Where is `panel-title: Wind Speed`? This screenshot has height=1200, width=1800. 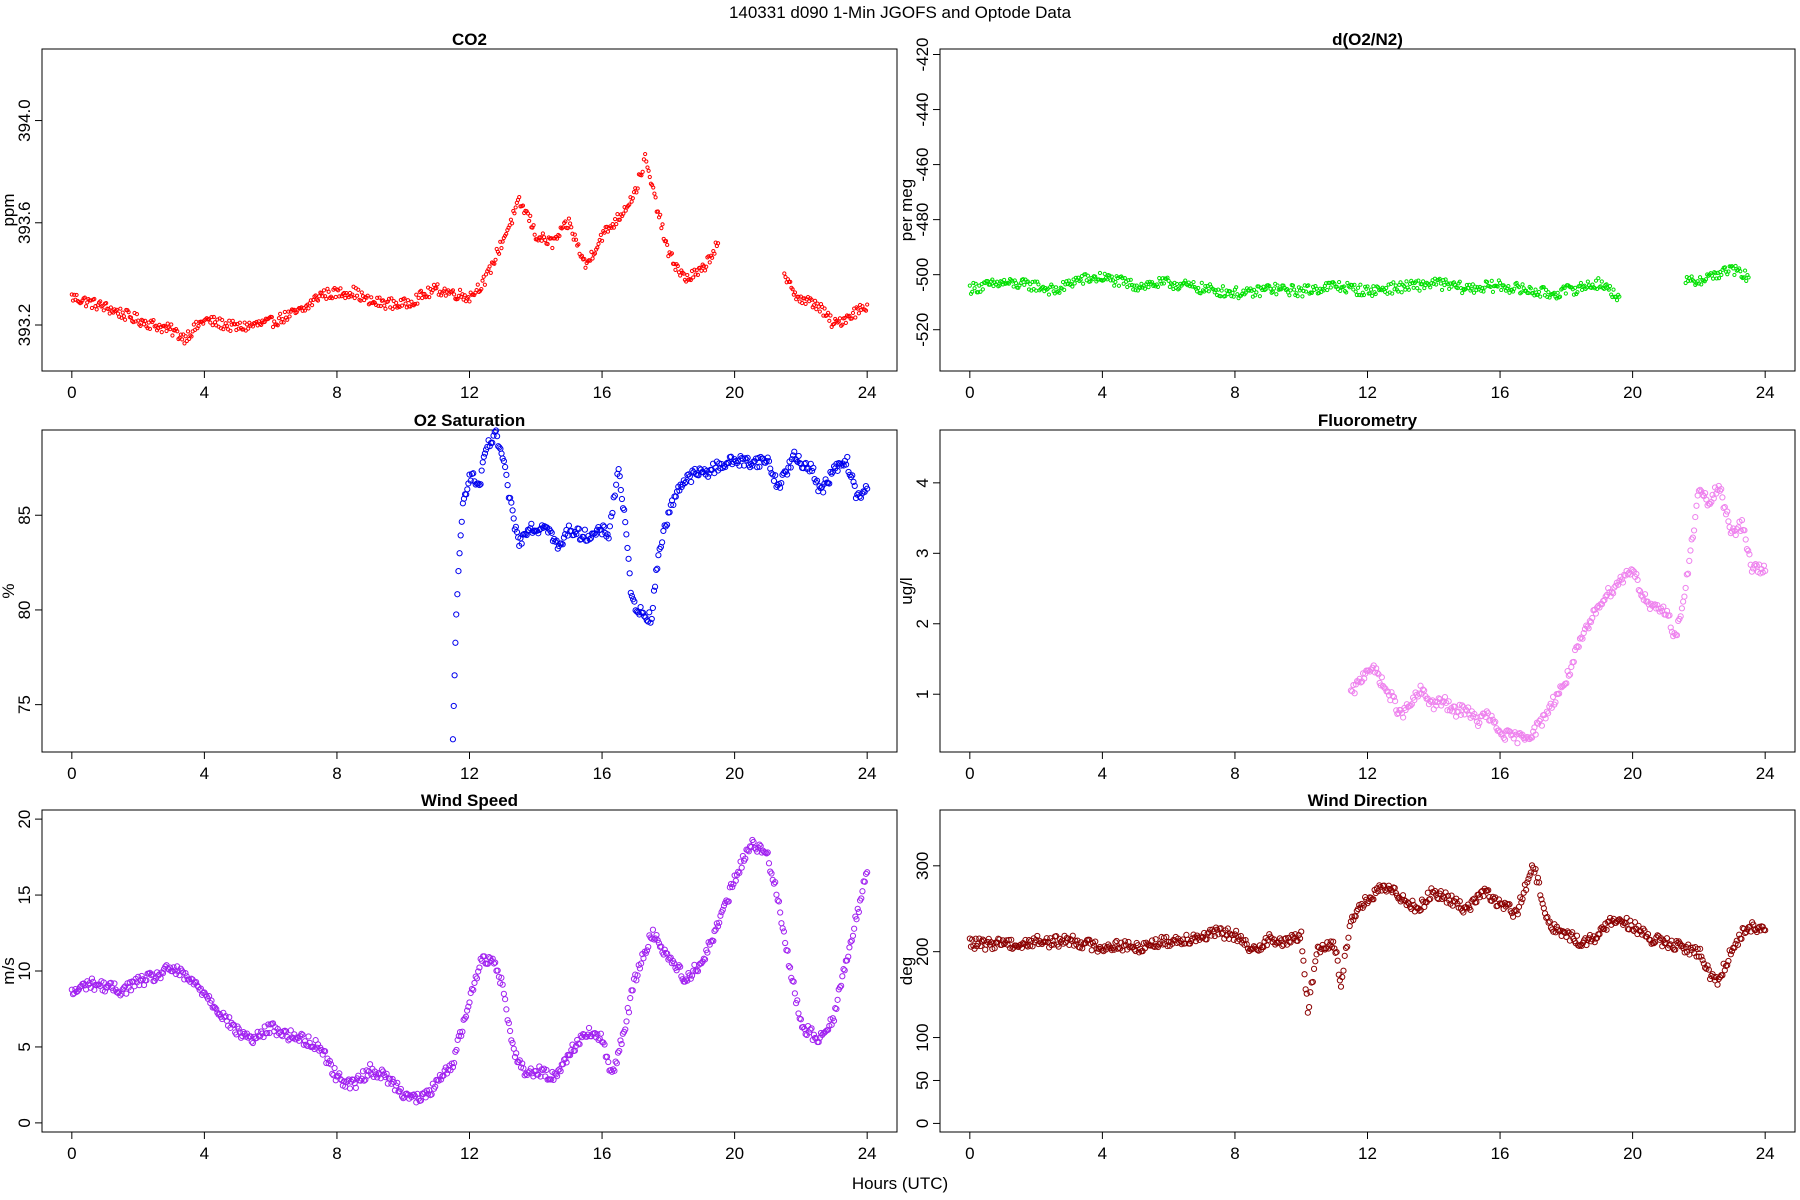 panel-title: Wind Speed is located at coordinates (469, 800).